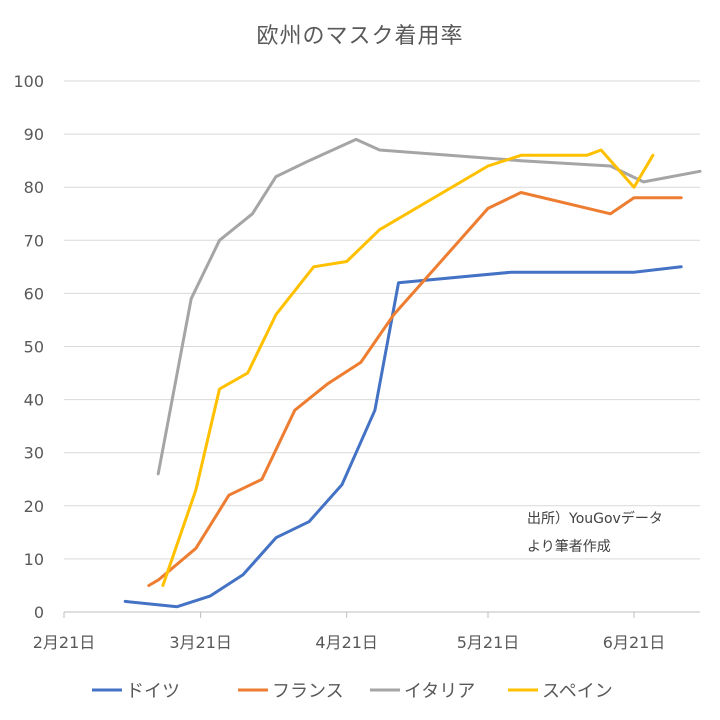  What do you see at coordinates (577, 691) in the screenshot?
I see `legend-label: スペイン` at bounding box center [577, 691].